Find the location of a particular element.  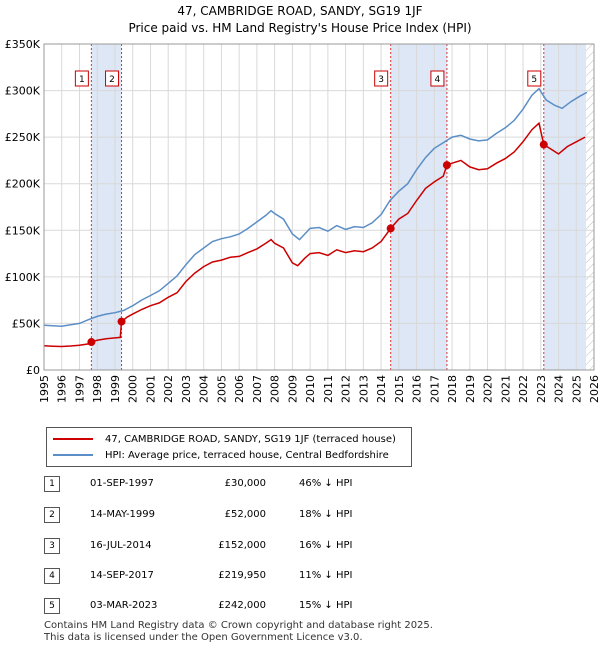

x-tick-label: 2013 is located at coordinates (363, 389).